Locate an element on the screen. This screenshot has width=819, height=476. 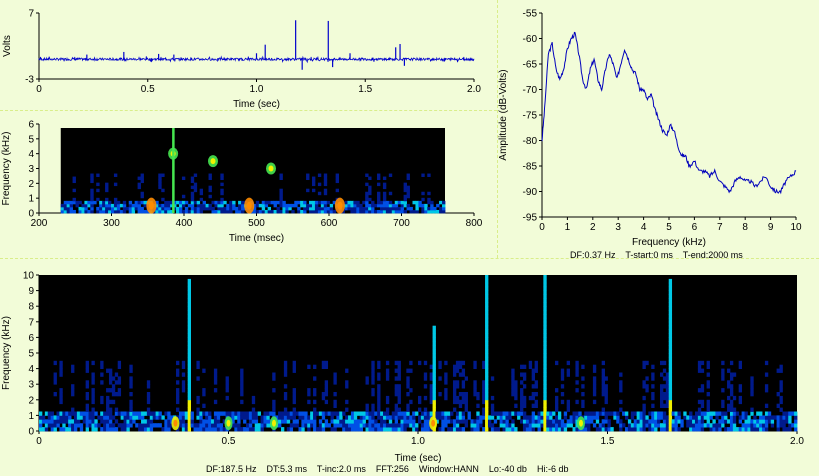
x-tick-label: 9 is located at coordinates (771, 227).